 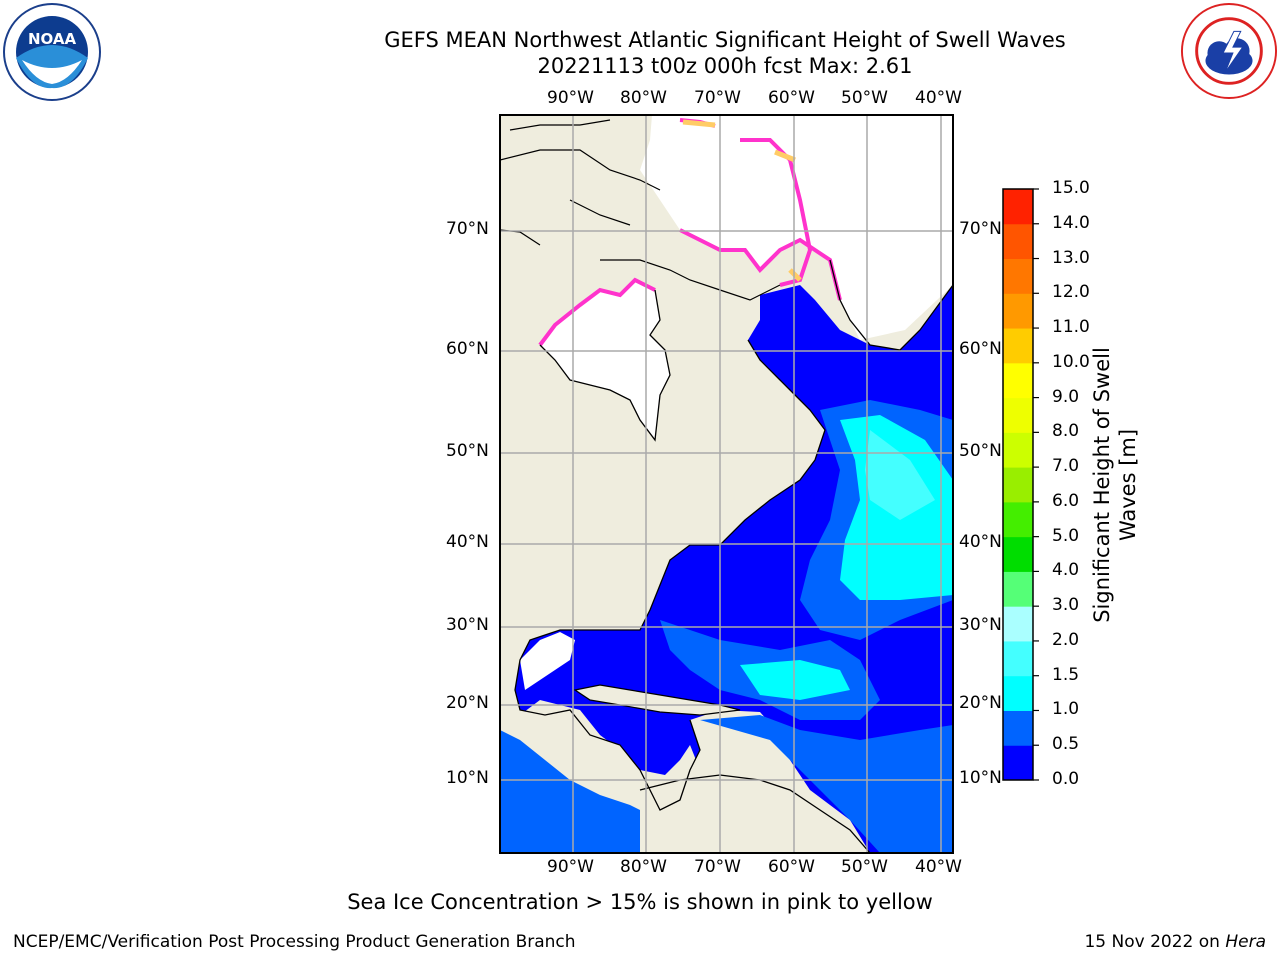 What do you see at coordinates (791, 867) in the screenshot?
I see `lon-label-bottom-60w: 60°W` at bounding box center [791, 867].